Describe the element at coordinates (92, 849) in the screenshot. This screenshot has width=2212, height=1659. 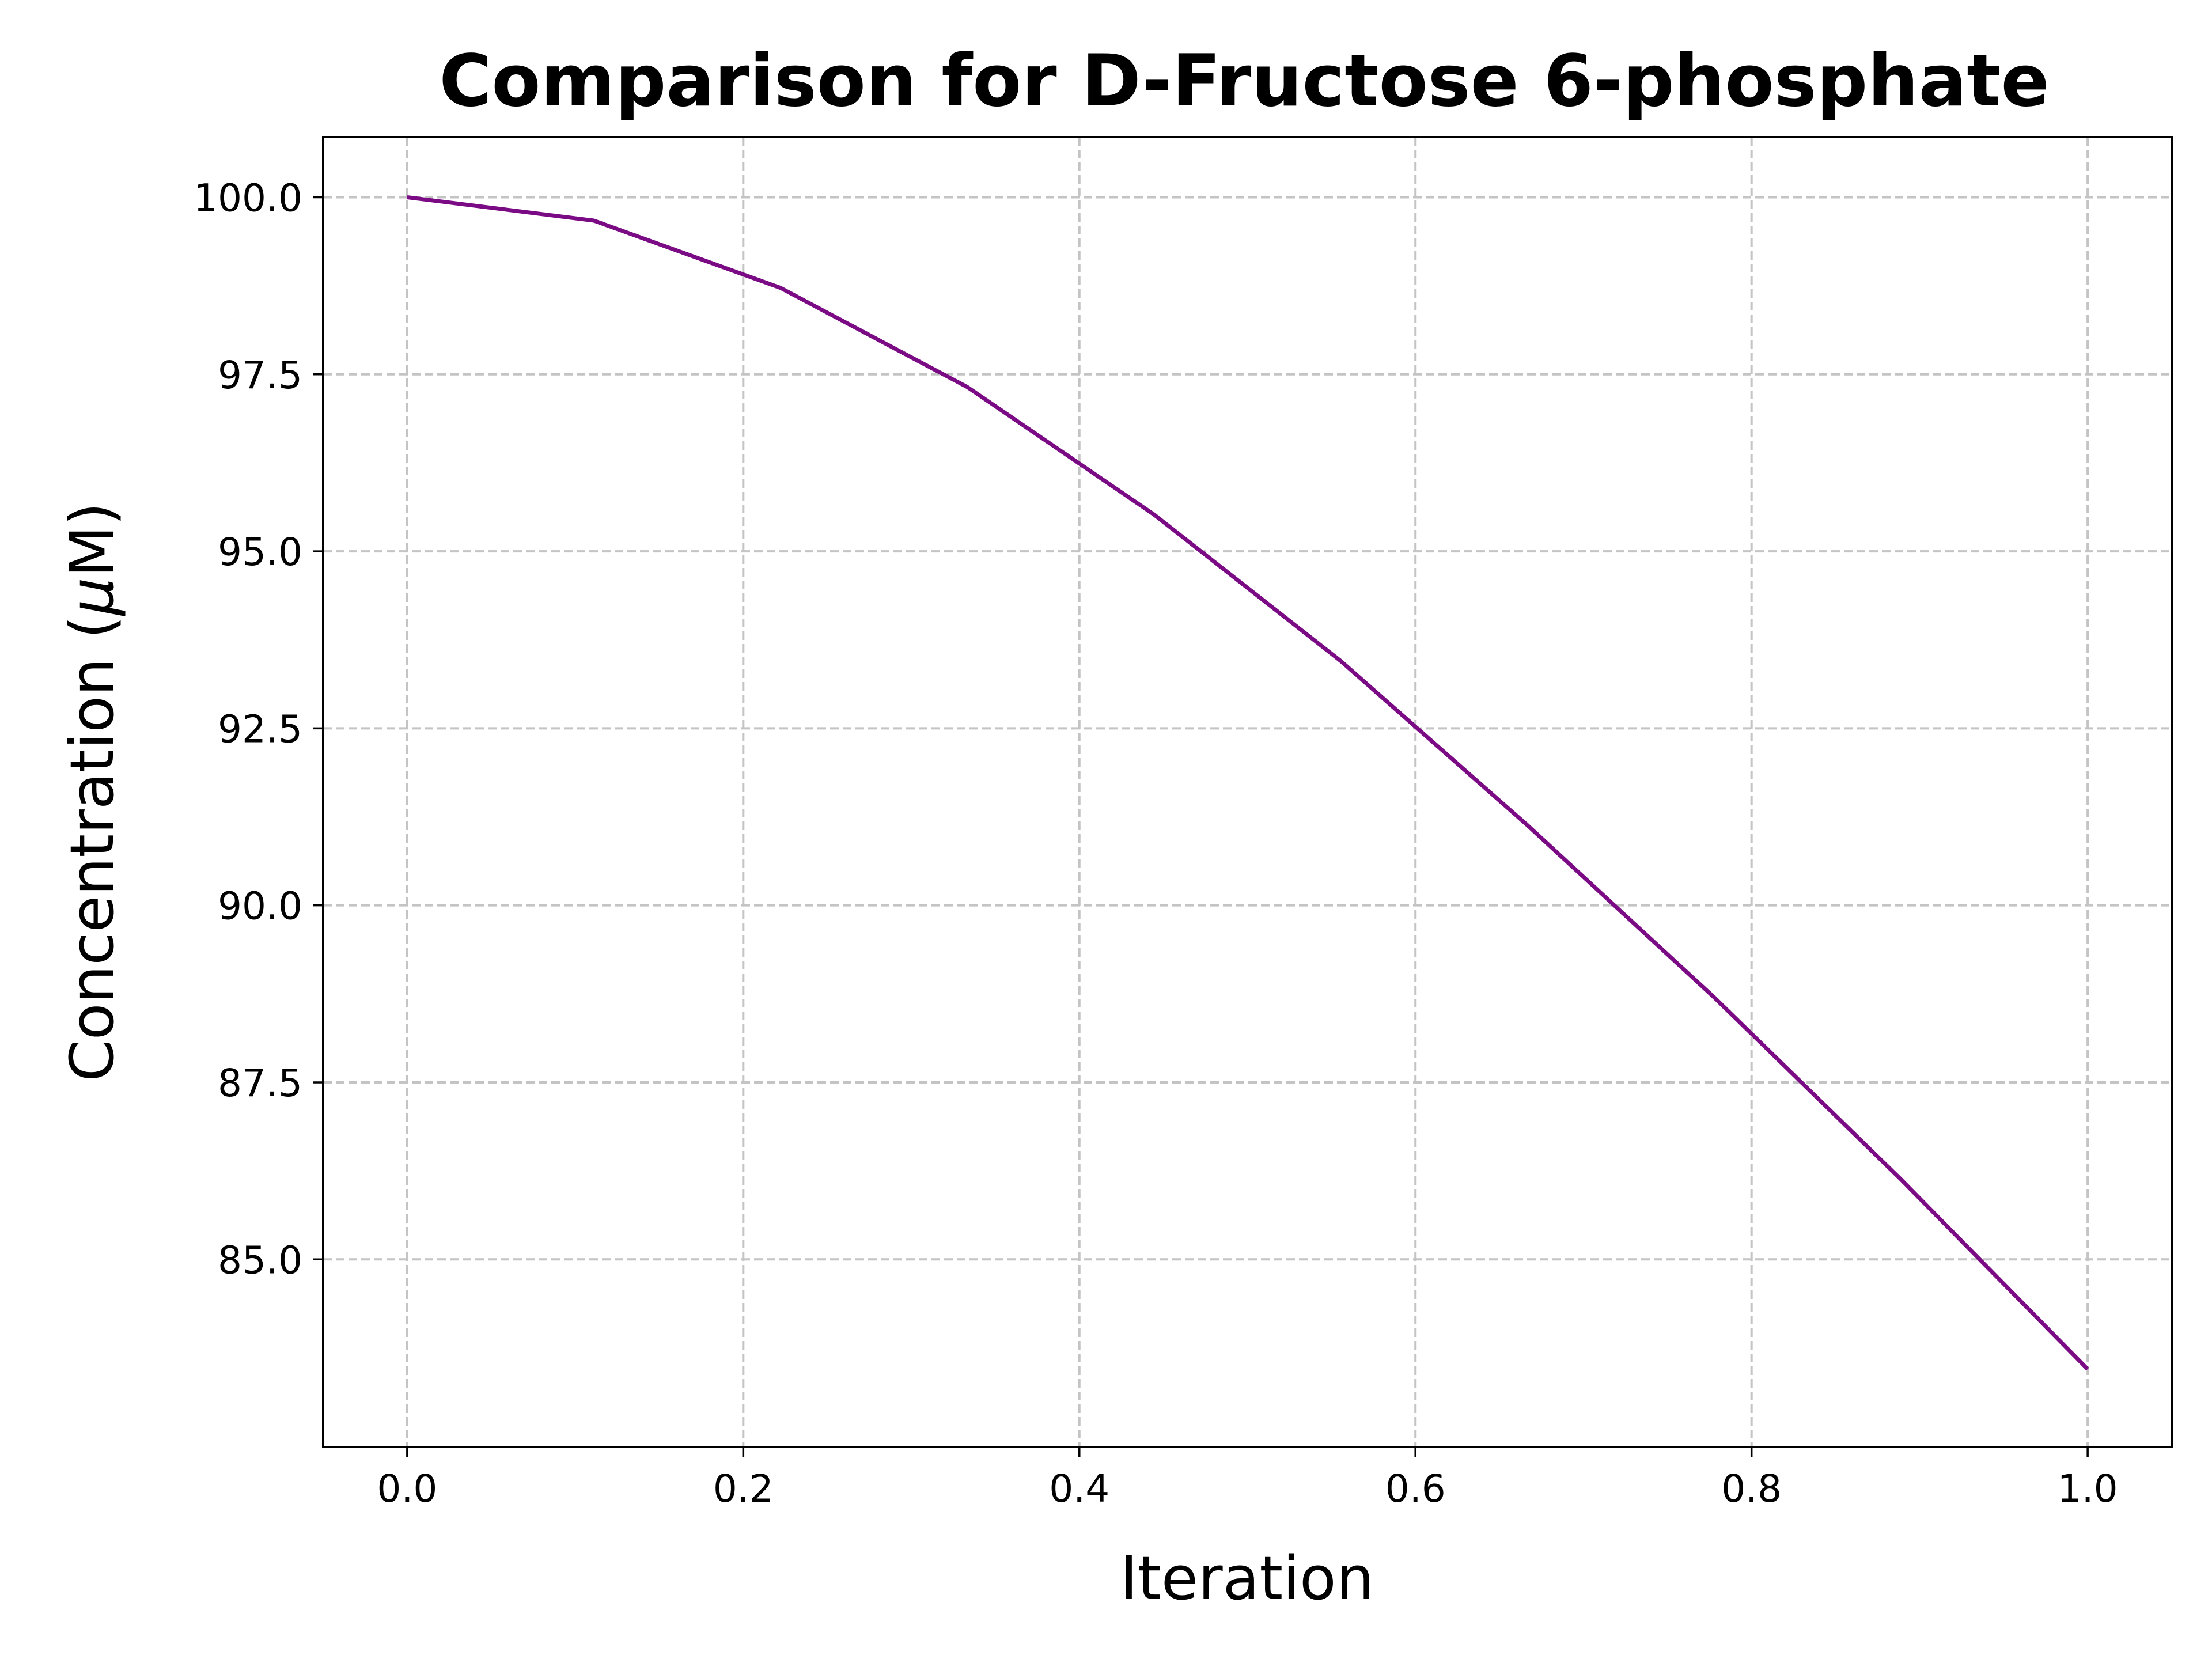
I see `y-axis-label-prefix: Concentration (` at that location.